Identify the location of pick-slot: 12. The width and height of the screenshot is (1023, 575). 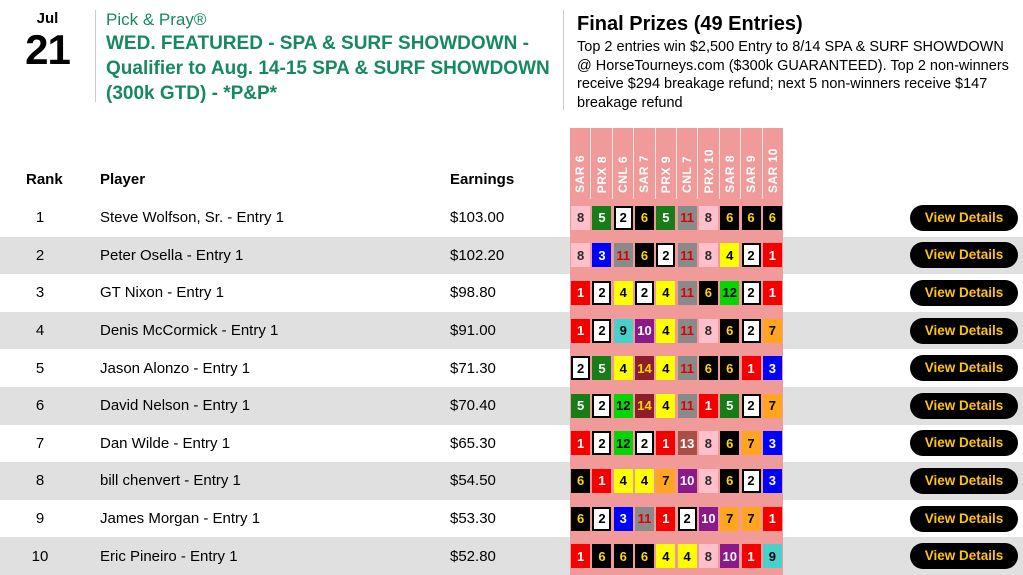
(623, 405).